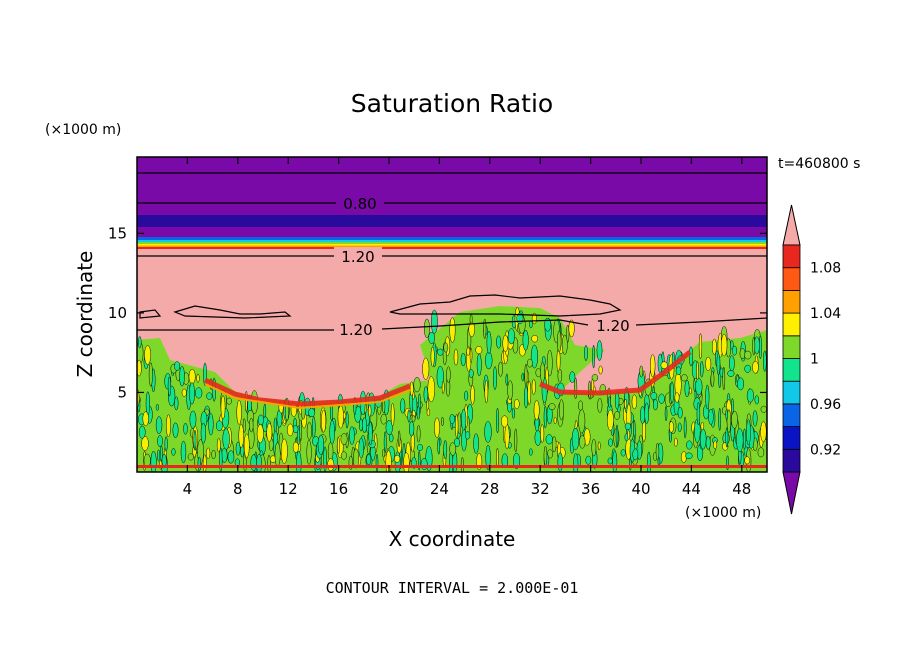  What do you see at coordinates (238, 489) in the screenshot?
I see `x-tick-label: 8` at bounding box center [238, 489].